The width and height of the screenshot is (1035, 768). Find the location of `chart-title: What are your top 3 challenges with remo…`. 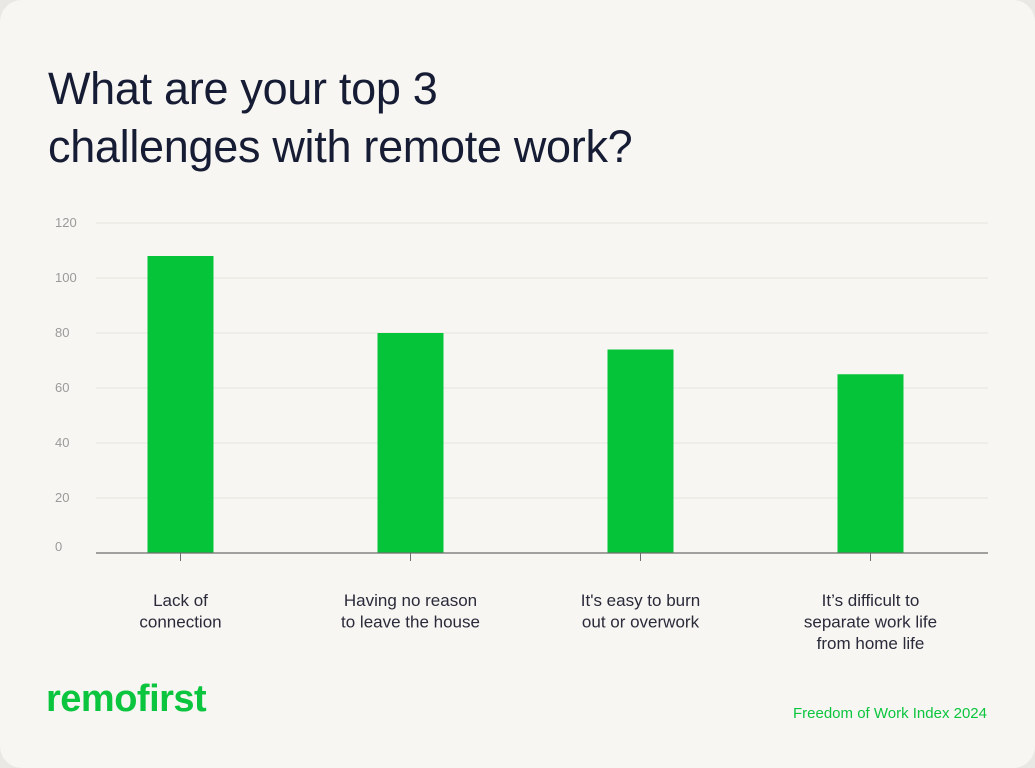

chart-title: What are your top 3 challenges with remo… is located at coordinates (448, 118).